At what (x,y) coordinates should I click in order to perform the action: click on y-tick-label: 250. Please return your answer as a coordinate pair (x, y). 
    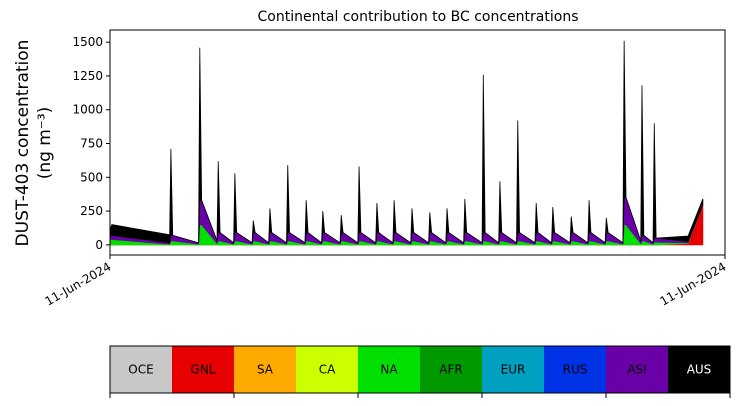
    Looking at the image, I should click on (91, 211).